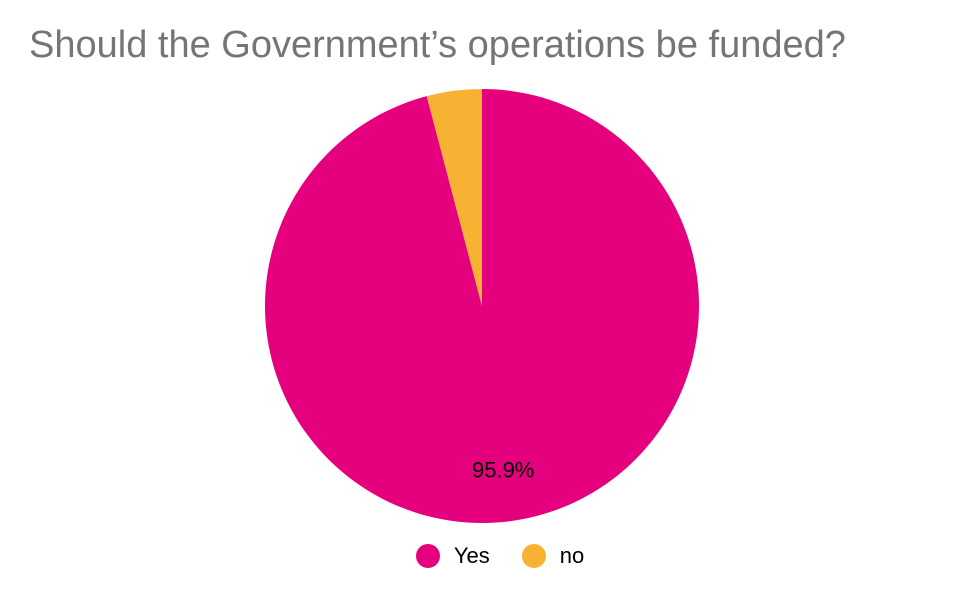 This screenshot has height=598, width=964. I want to click on legend-label-no: no, so click(572, 555).